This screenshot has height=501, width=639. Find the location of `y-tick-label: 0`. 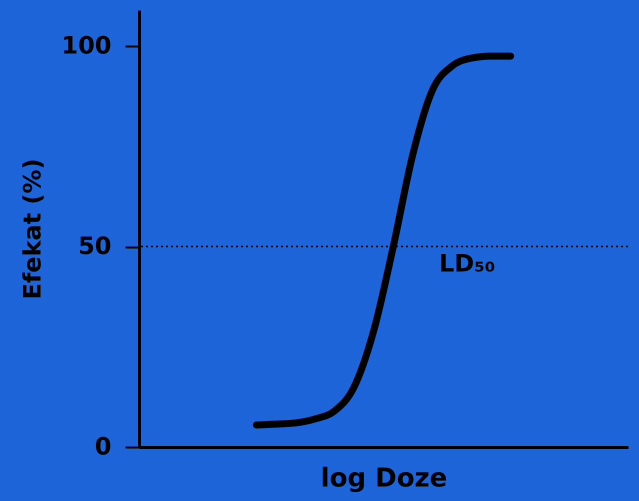

y-tick-label: 0 is located at coordinates (103, 446).